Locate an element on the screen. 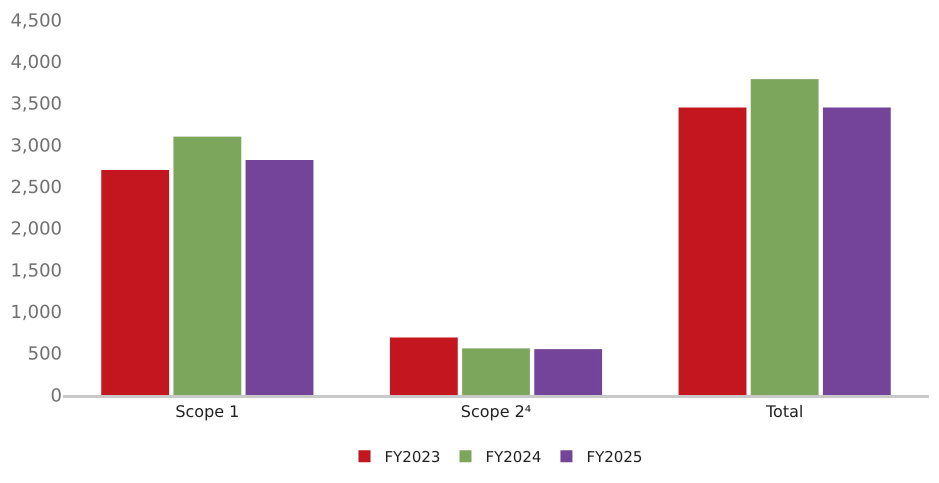 Image resolution: width=939 pixels, height=483 pixels. y-tick-label: 4,000 is located at coordinates (36, 62).